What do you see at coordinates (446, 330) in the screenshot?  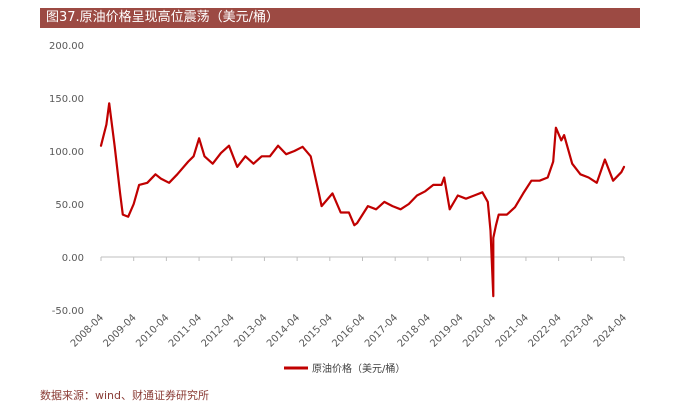 I see `x-tick-label: 2019-04` at bounding box center [446, 330].